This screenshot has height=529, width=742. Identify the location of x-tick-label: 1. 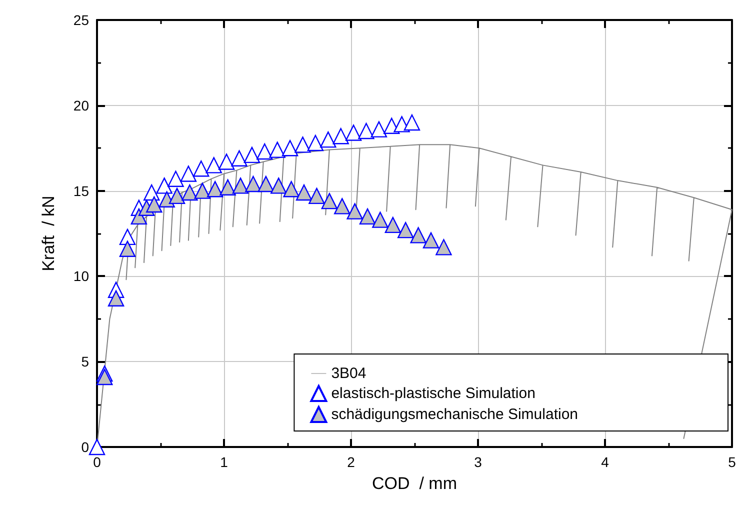
(224, 462).